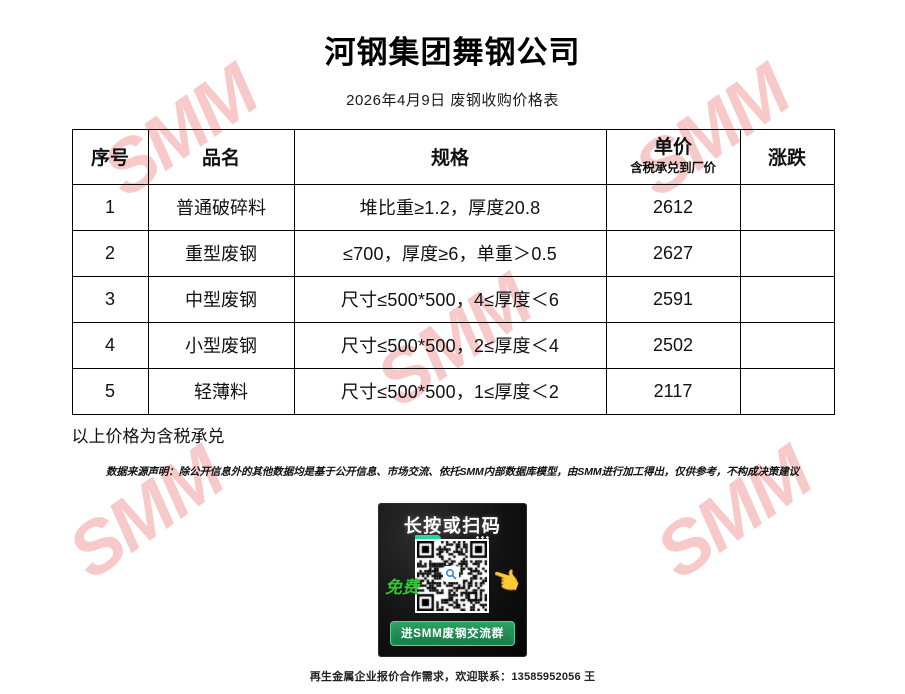 The width and height of the screenshot is (905, 694). I want to click on magnifier-icon, so click(451, 573).